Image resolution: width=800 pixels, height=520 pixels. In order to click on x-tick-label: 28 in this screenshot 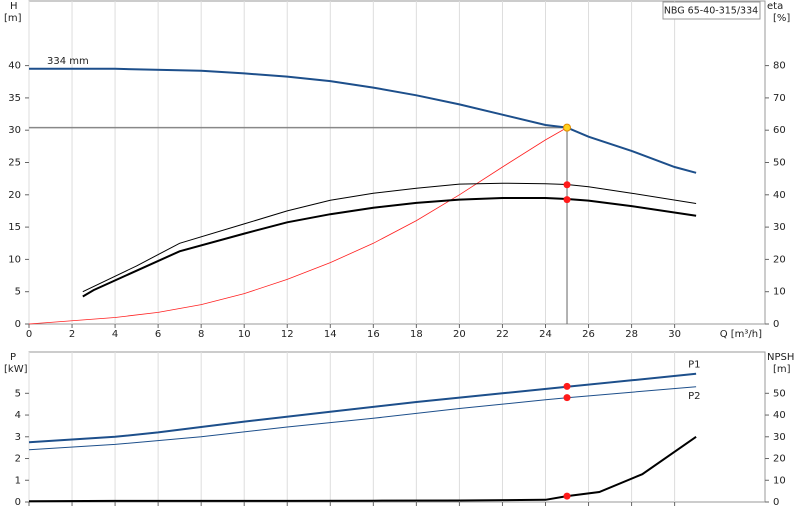, I will do `click(631, 334)`.